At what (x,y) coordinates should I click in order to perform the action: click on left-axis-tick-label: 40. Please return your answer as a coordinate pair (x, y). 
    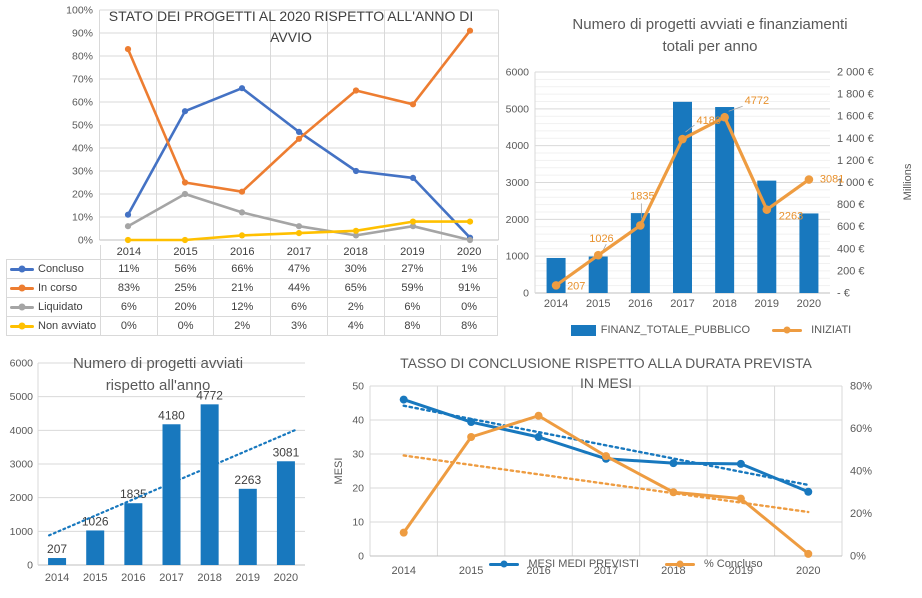
    Looking at the image, I should click on (358, 421).